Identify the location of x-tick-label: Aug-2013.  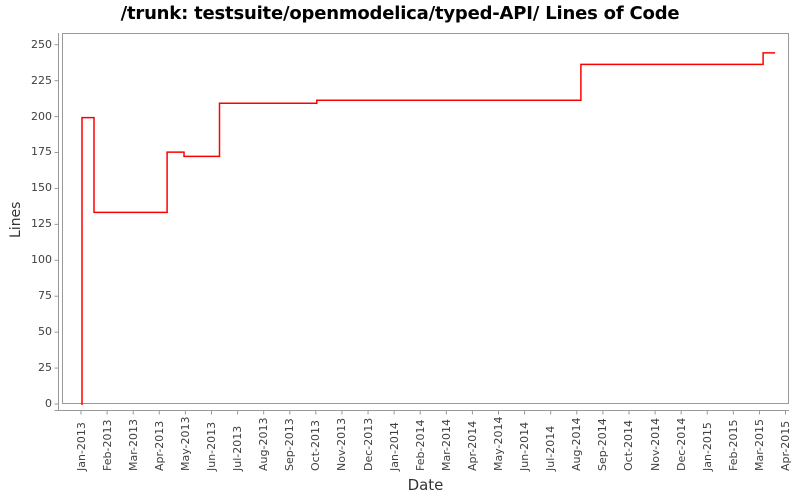
(264, 444).